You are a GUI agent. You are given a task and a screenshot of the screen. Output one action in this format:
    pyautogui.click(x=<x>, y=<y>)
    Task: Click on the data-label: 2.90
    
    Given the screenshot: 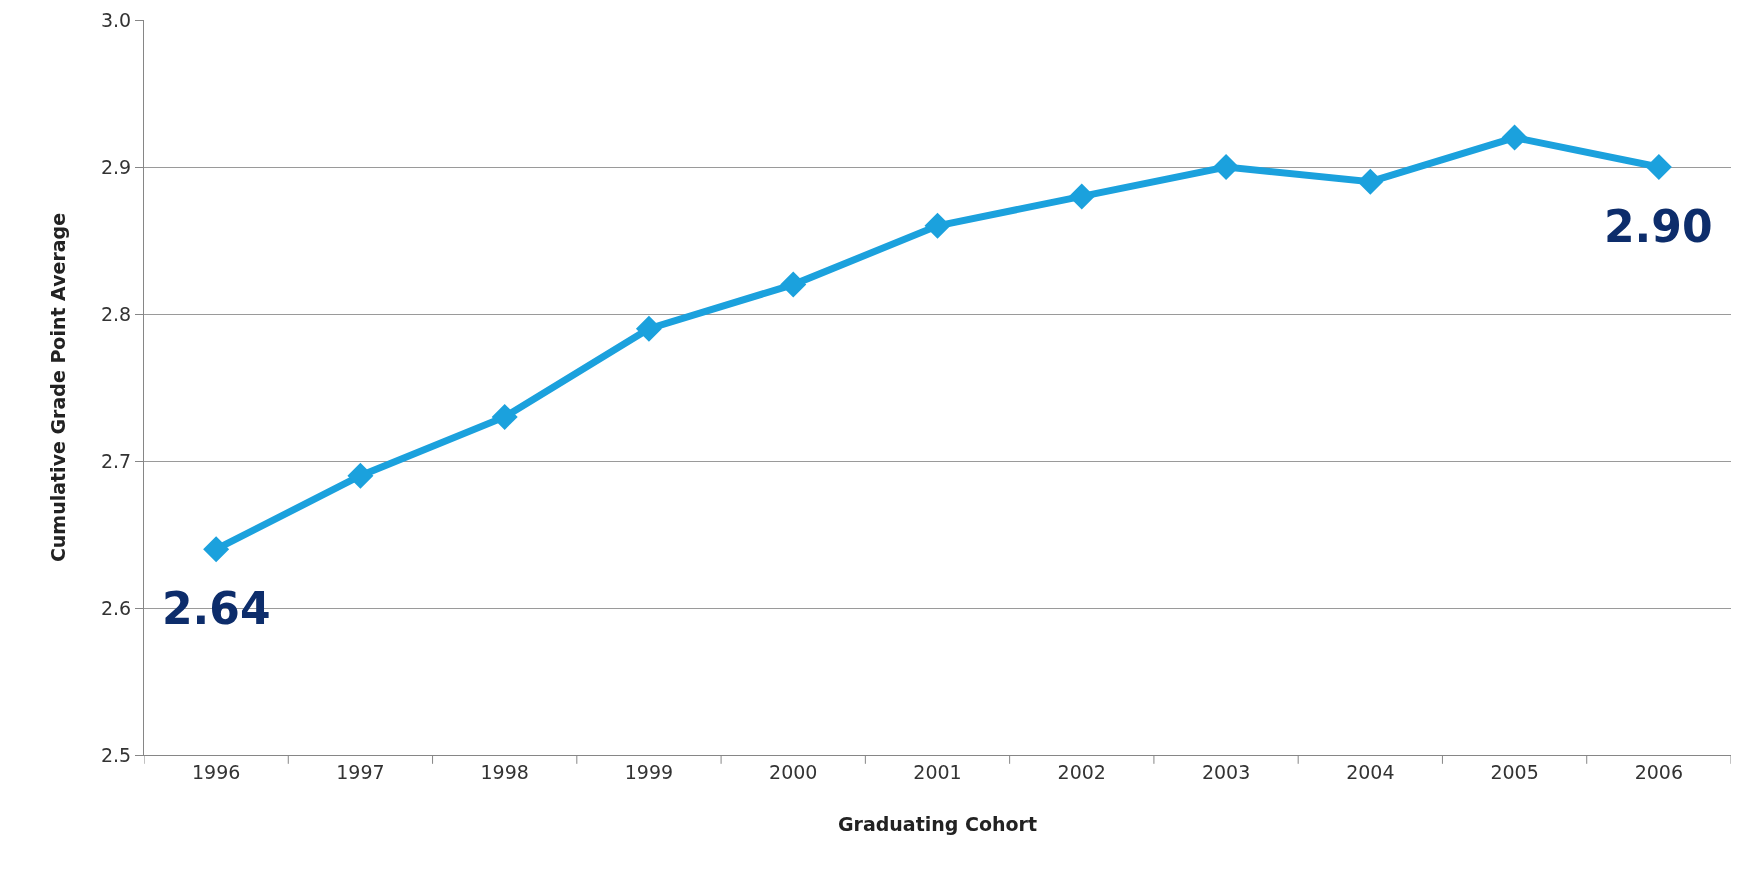 What is the action you would take?
    pyautogui.click(x=1658, y=226)
    